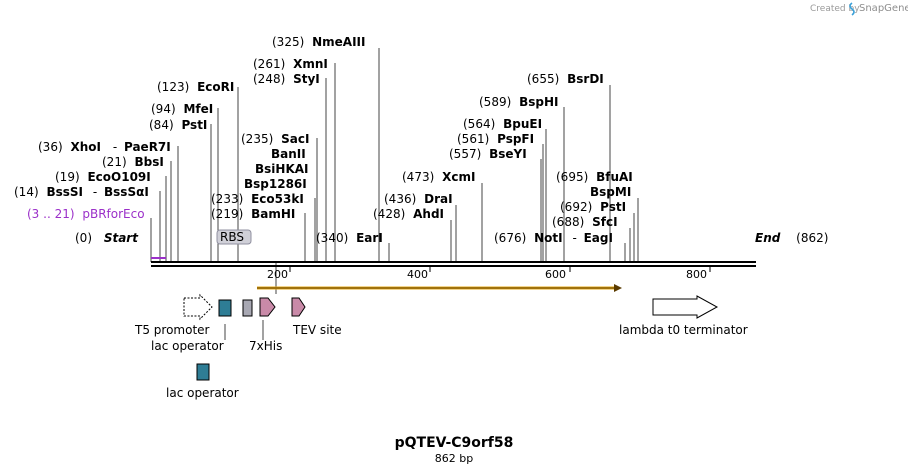 This screenshot has height=474, width=908. I want to click on rbs-label: RBS, so click(232, 237).